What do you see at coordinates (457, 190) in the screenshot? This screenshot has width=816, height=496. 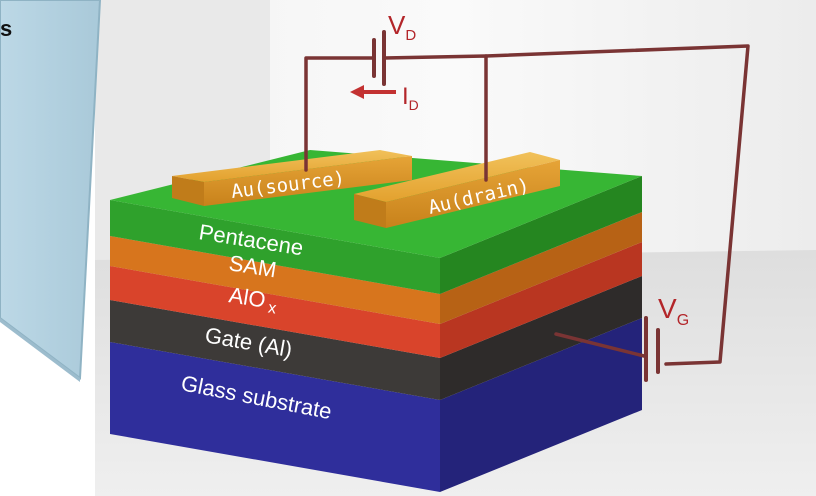 I see `electrode-drain-block` at bounding box center [457, 190].